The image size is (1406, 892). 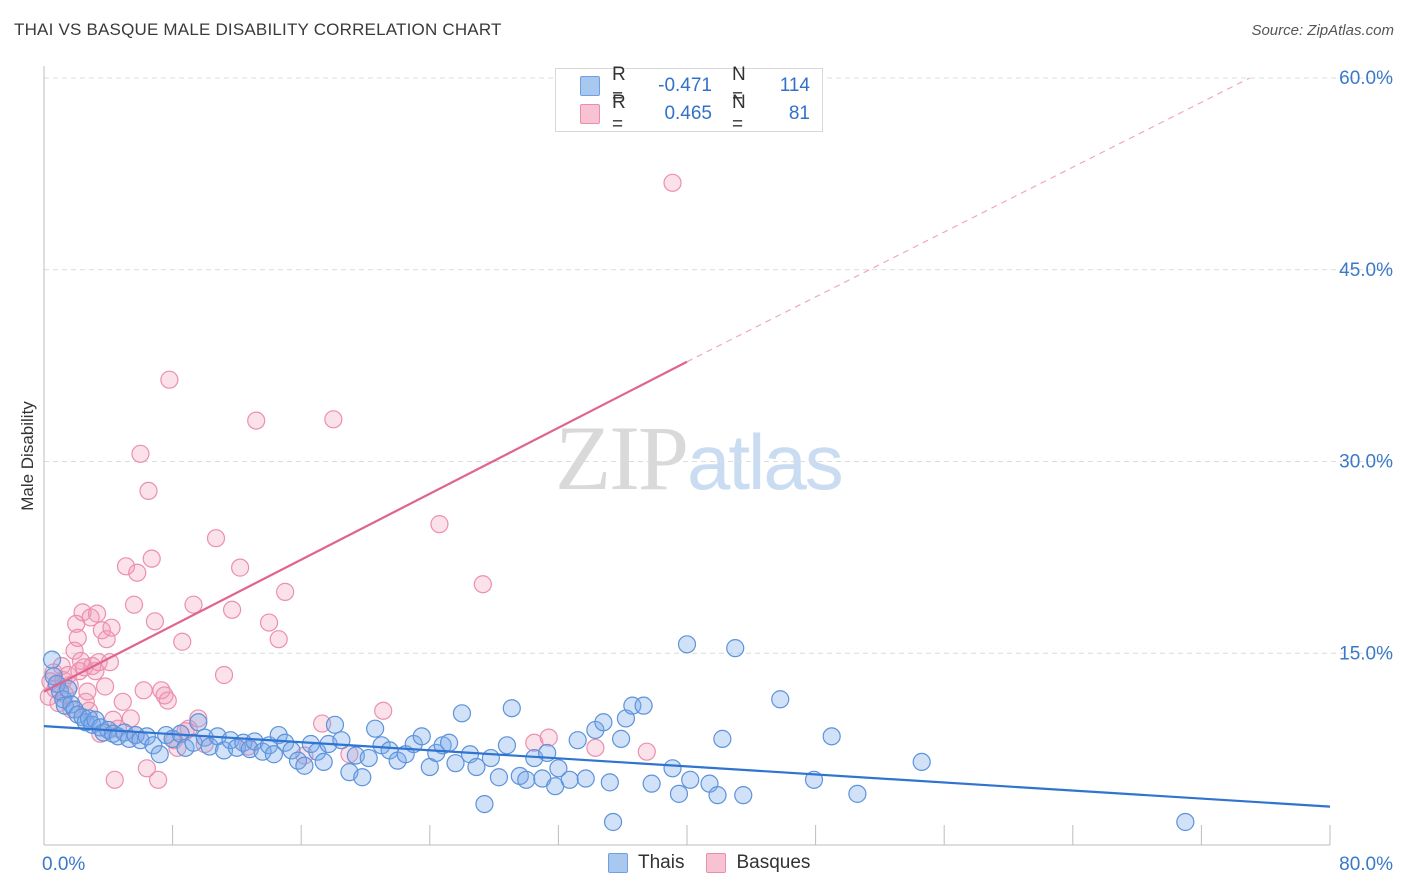 I want to click on n-value: 114, so click(x=794, y=85).